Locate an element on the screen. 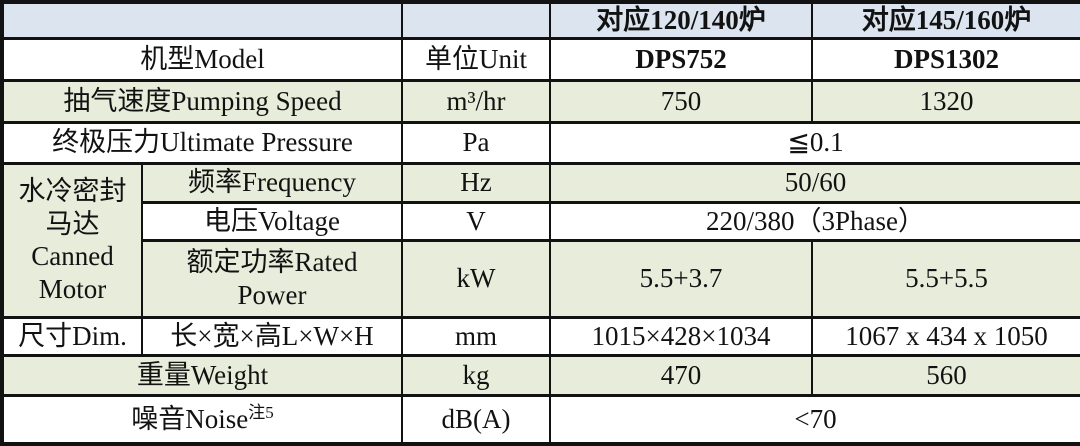 The width and height of the screenshot is (1080, 446). rated-power-unit: kW is located at coordinates (476, 278).